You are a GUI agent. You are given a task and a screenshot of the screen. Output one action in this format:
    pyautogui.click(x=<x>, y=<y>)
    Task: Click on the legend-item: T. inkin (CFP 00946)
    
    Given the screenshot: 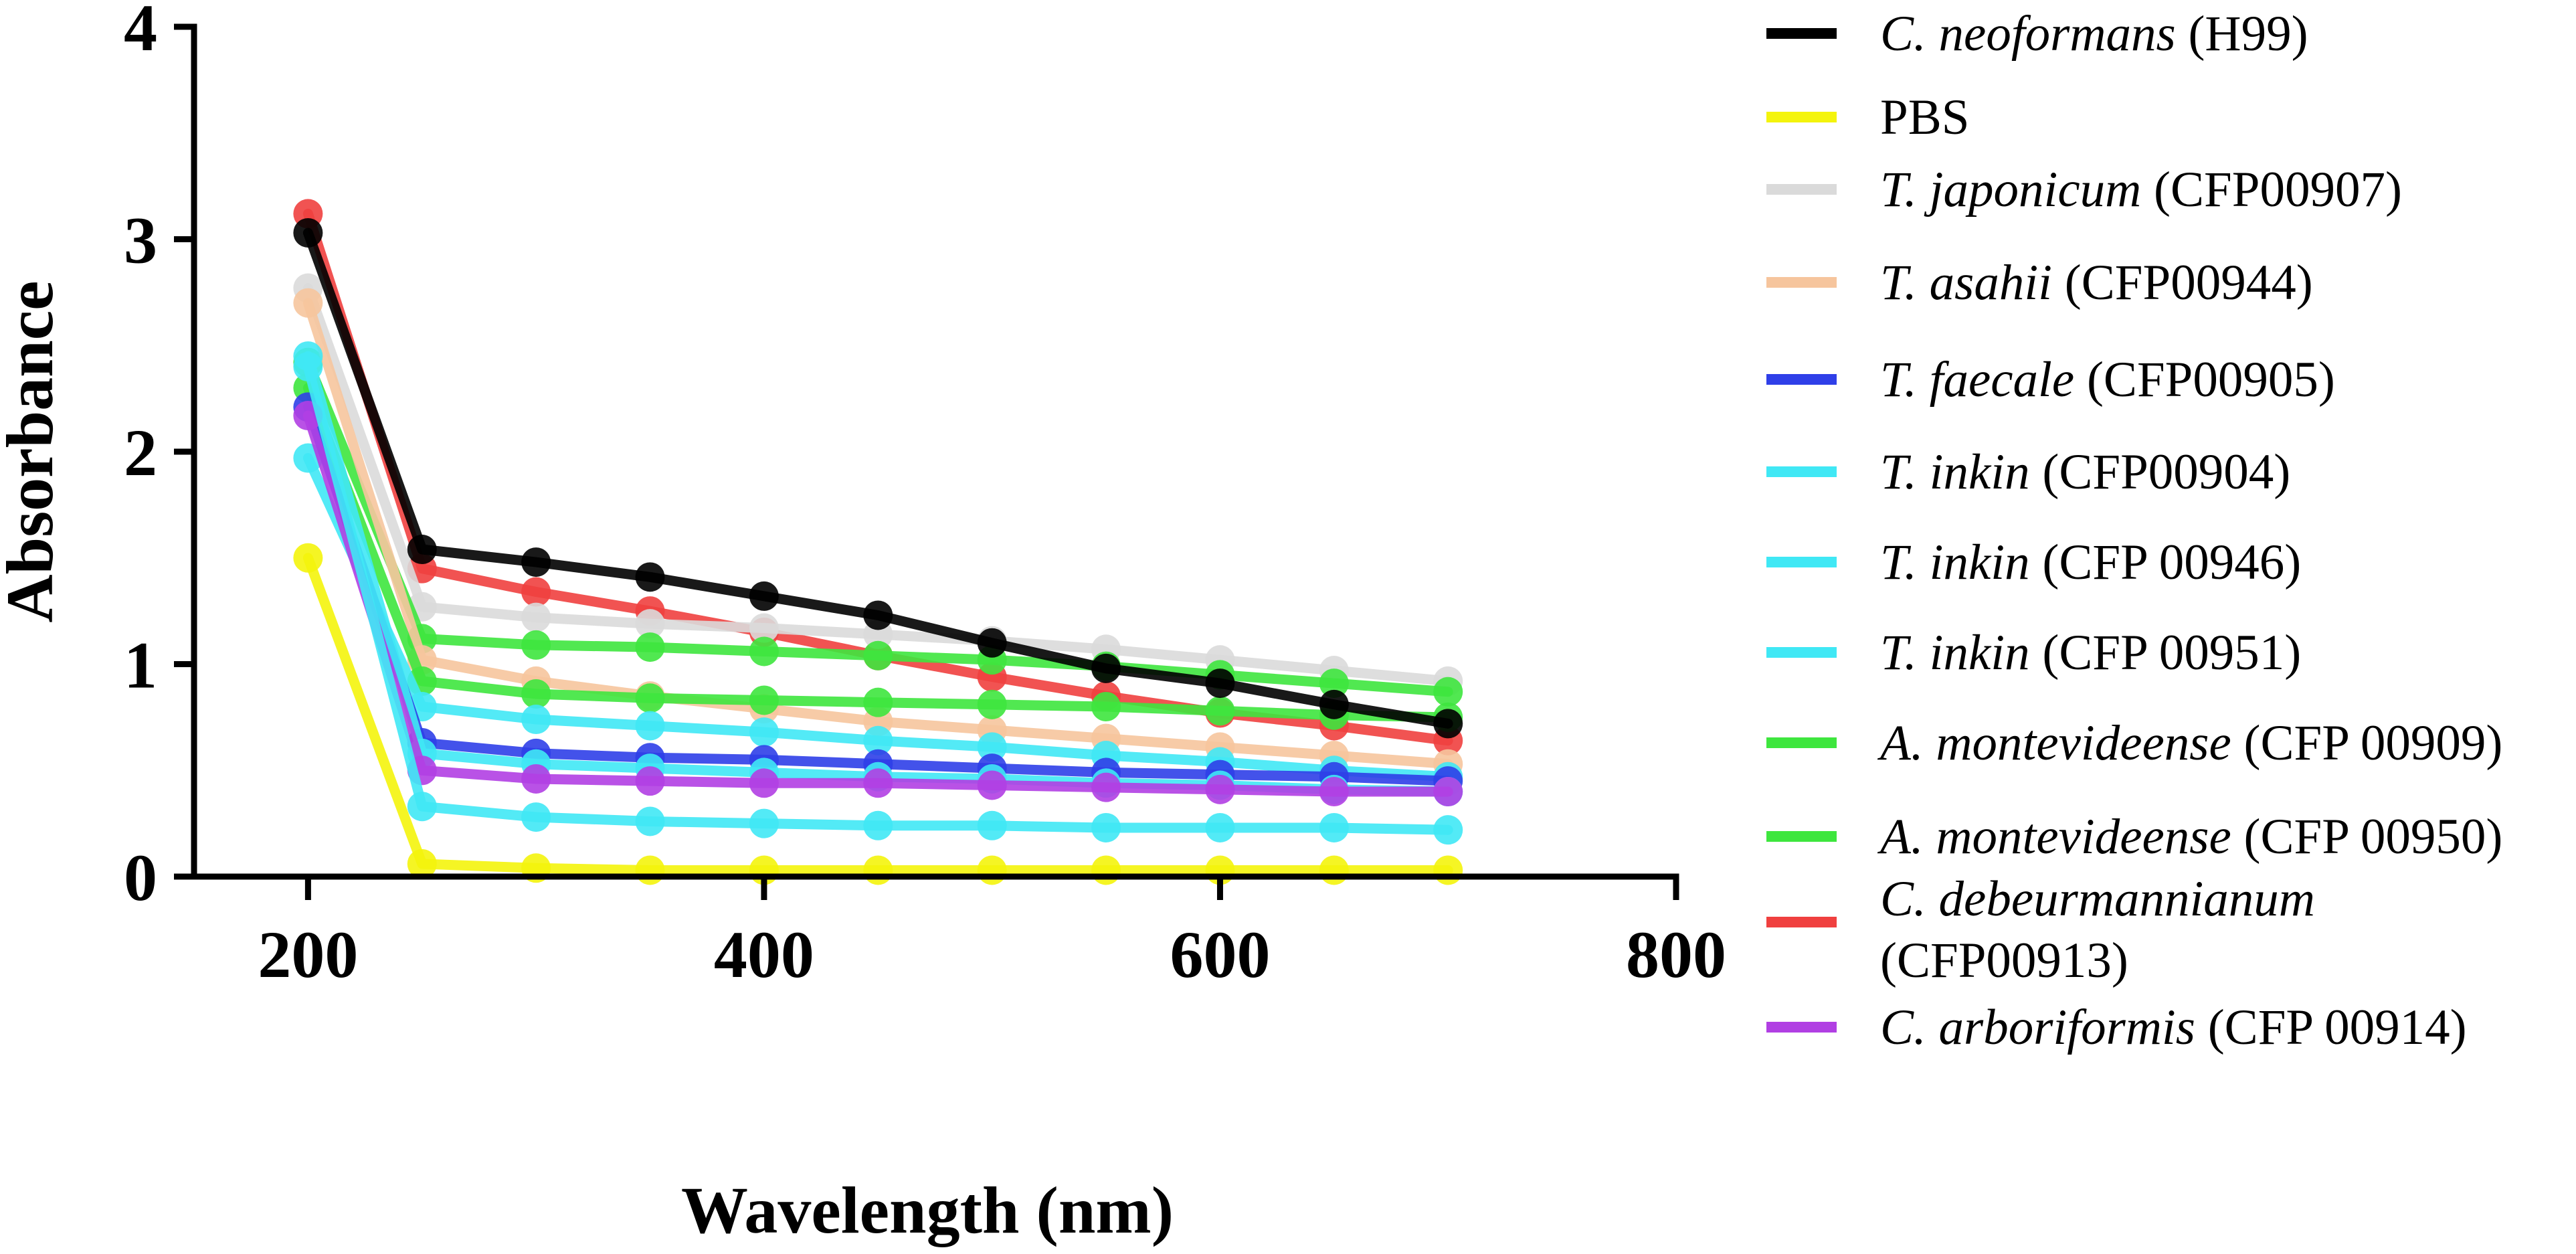 What is the action you would take?
    pyautogui.click(x=2033, y=562)
    